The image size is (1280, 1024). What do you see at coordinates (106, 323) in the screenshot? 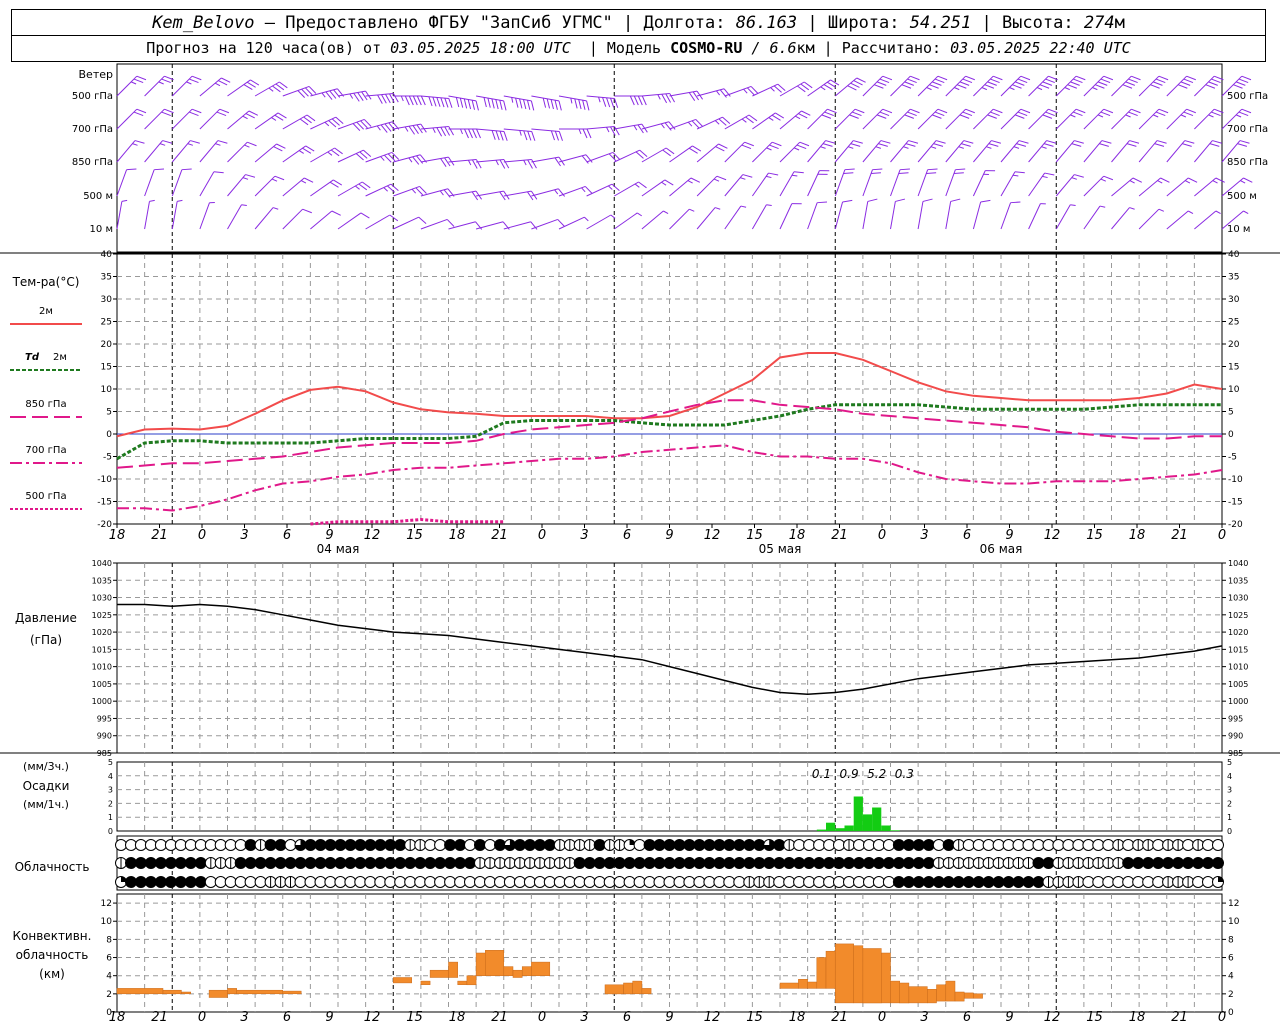
I see `y-tick-label-left: 25` at bounding box center [106, 323].